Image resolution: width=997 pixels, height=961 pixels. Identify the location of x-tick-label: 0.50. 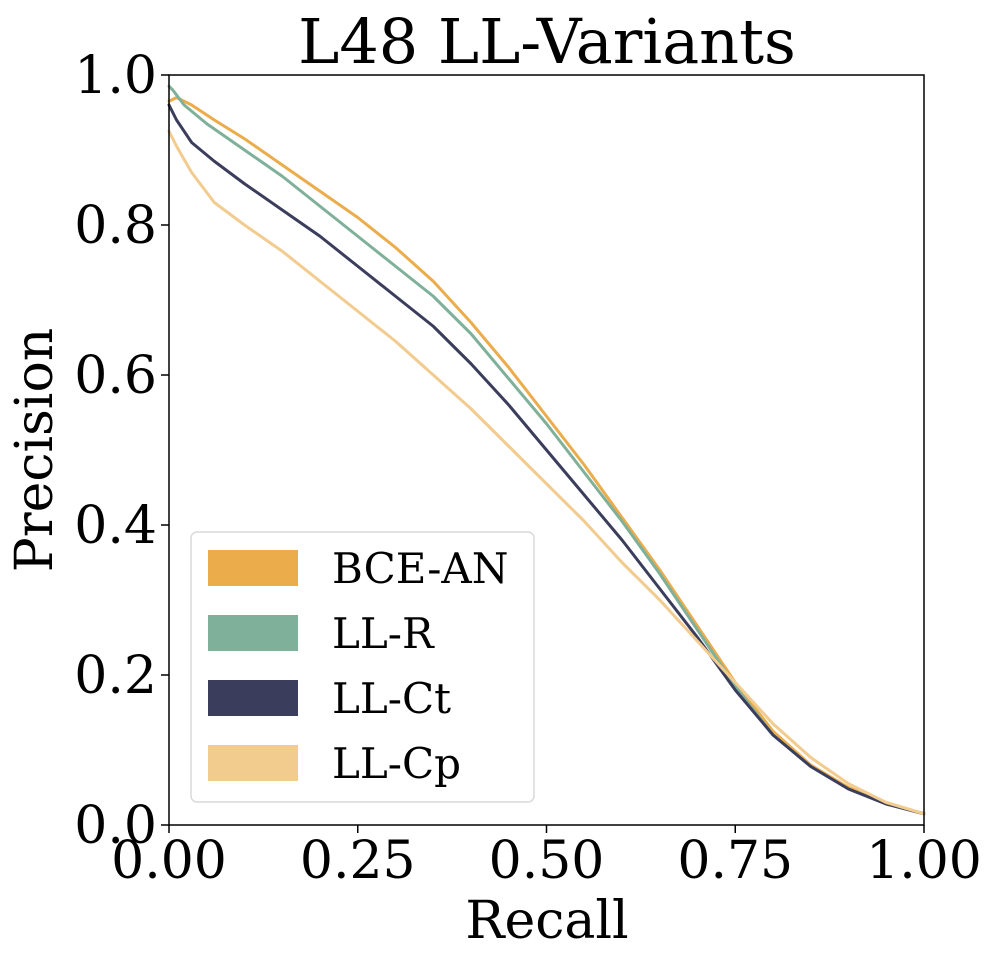
(547, 861).